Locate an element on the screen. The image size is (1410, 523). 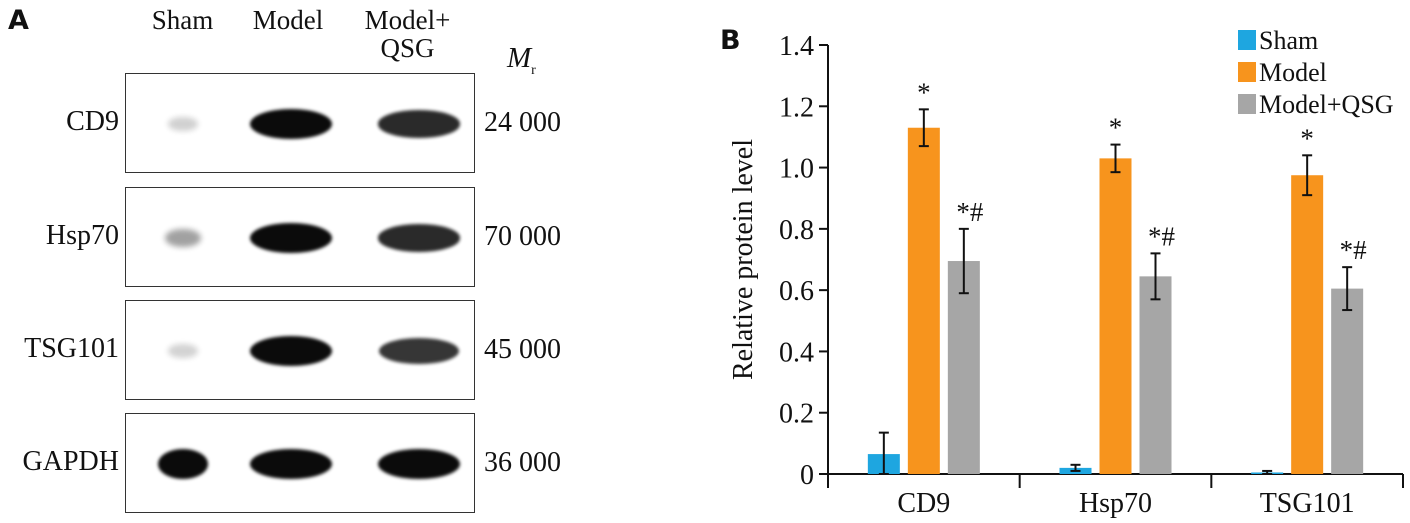
blot-hsp70 is located at coordinates (300, 237).